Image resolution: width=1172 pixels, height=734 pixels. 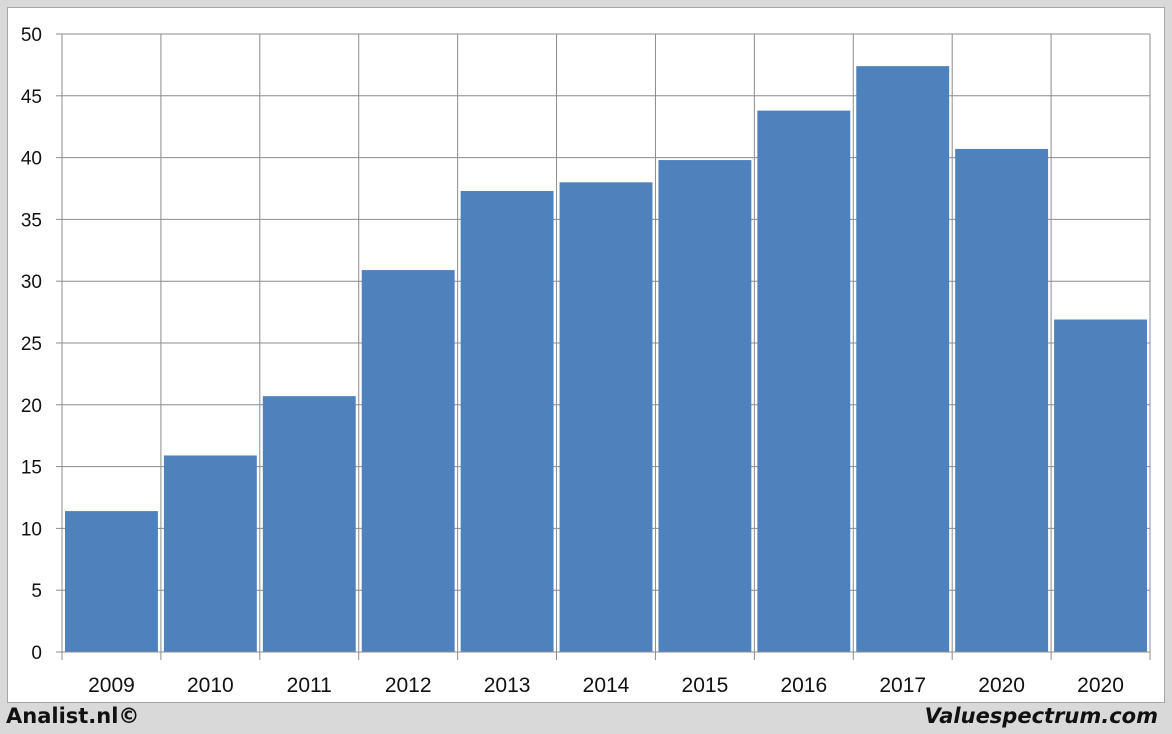 I want to click on x-tick-label: 2015, so click(x=705, y=685).